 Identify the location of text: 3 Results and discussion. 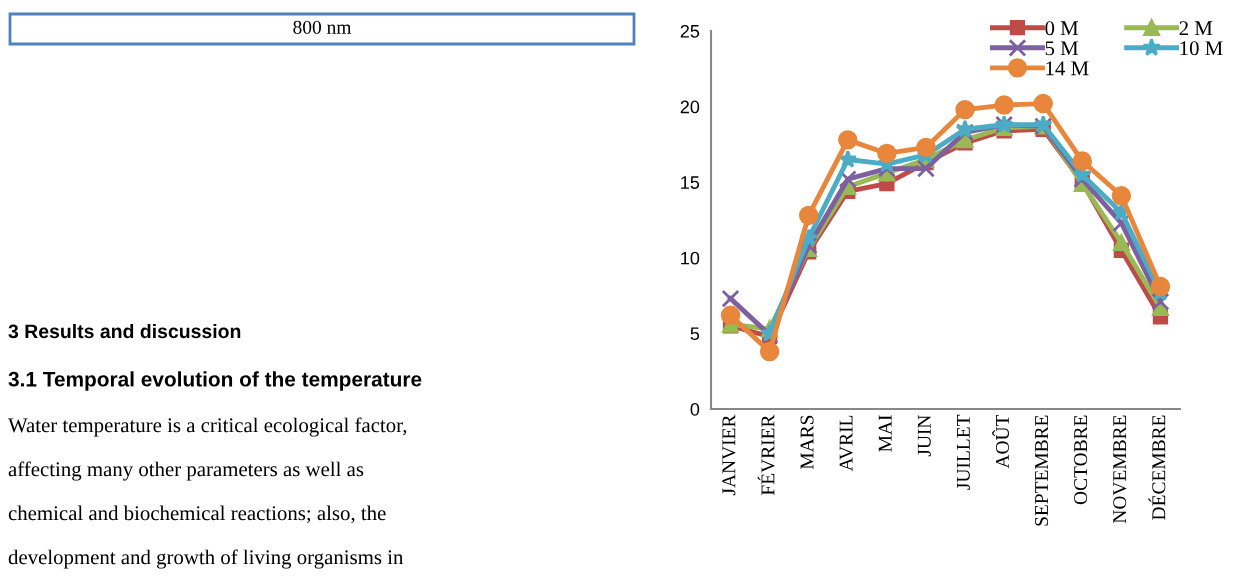
(124, 331).